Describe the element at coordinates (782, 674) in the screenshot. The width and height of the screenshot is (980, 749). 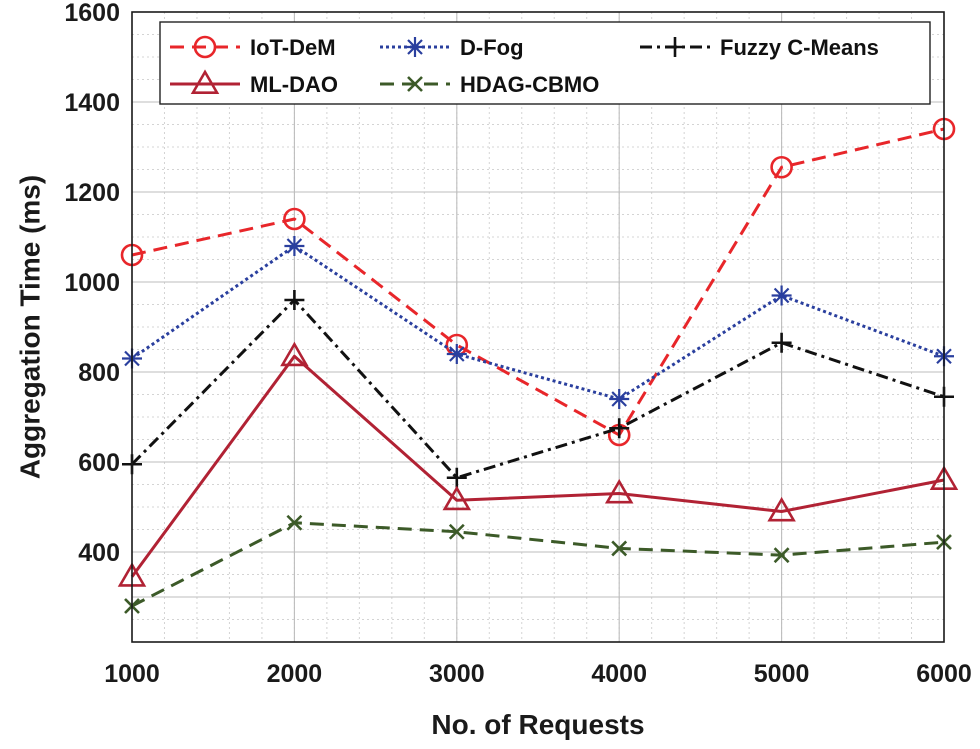
I see `x-tick-label: 5000` at that location.